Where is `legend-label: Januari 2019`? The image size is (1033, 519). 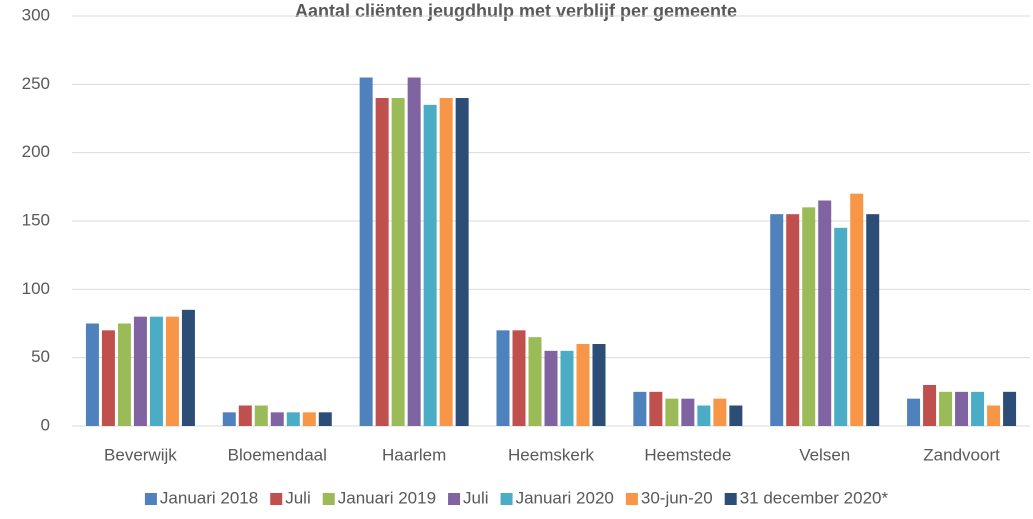
legend-label: Januari 2019 is located at coordinates (387, 497).